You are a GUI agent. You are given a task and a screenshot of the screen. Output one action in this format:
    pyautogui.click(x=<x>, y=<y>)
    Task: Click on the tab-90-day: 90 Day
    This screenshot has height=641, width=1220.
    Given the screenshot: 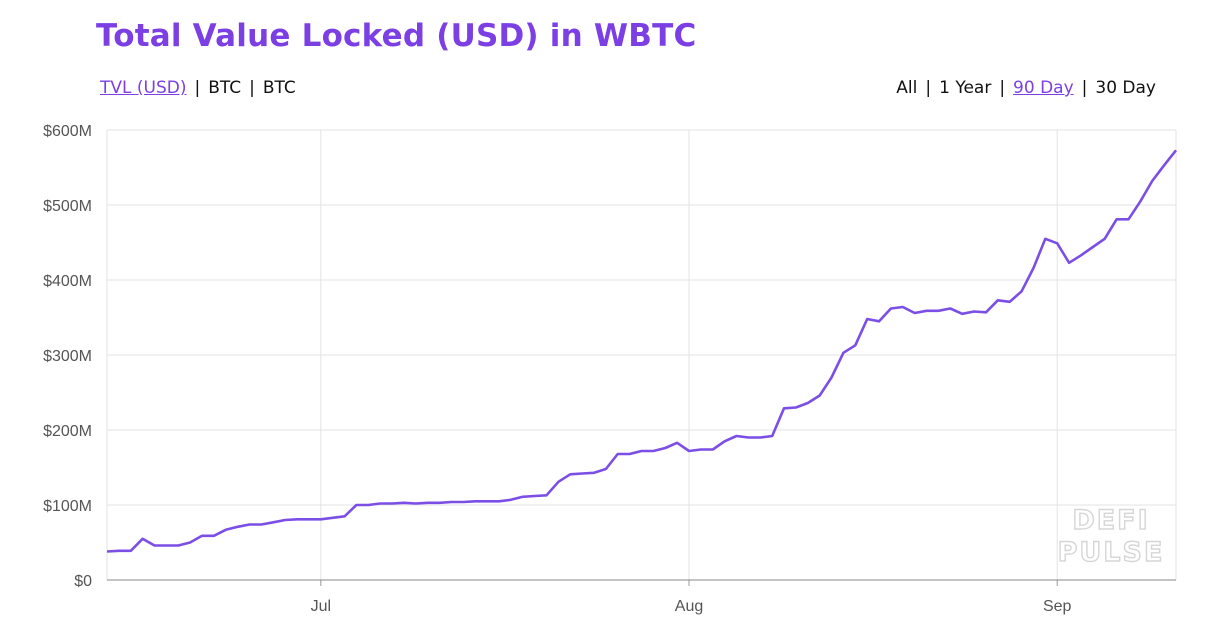 What is the action you would take?
    pyautogui.click(x=1043, y=88)
    